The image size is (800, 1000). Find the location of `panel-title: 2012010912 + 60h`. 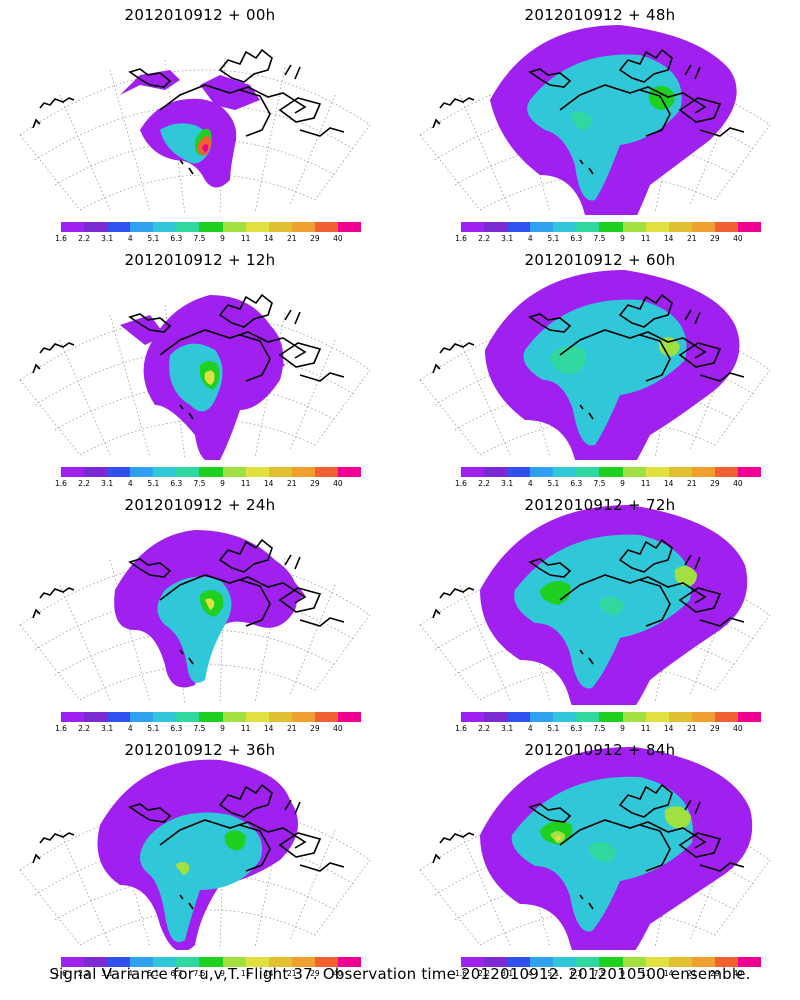

panel-title: 2012010912 + 60h is located at coordinates (600, 260).